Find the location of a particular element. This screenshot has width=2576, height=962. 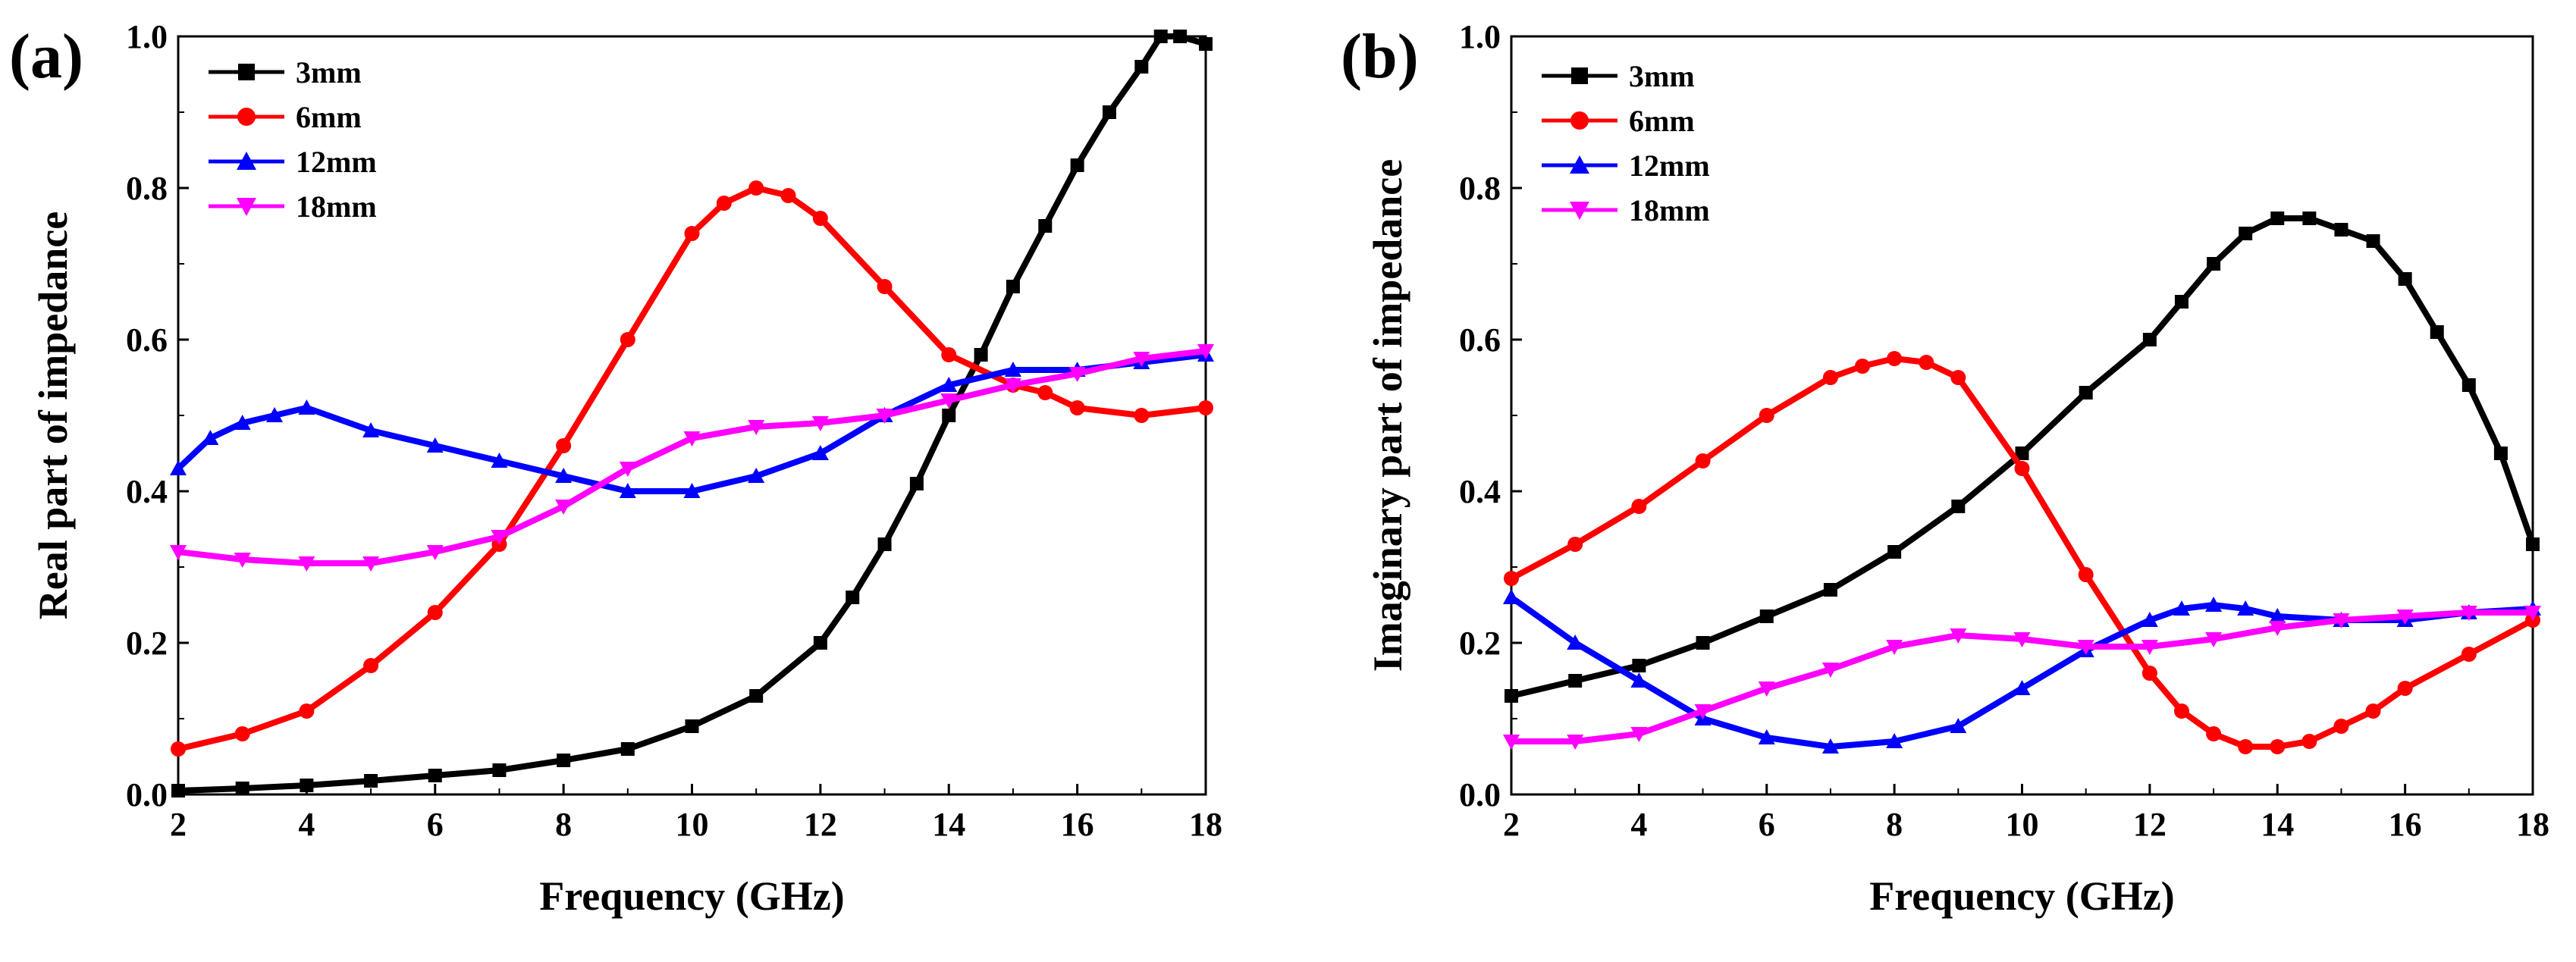

x-tick-label: 16 is located at coordinates (1077, 824).